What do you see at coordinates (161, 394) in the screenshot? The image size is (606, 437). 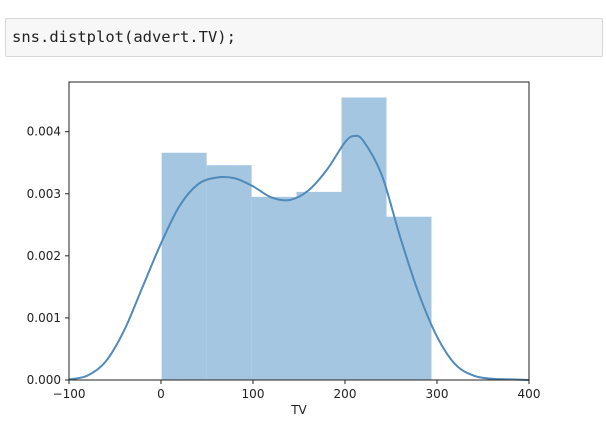 I see `x-tick-label: 0` at bounding box center [161, 394].